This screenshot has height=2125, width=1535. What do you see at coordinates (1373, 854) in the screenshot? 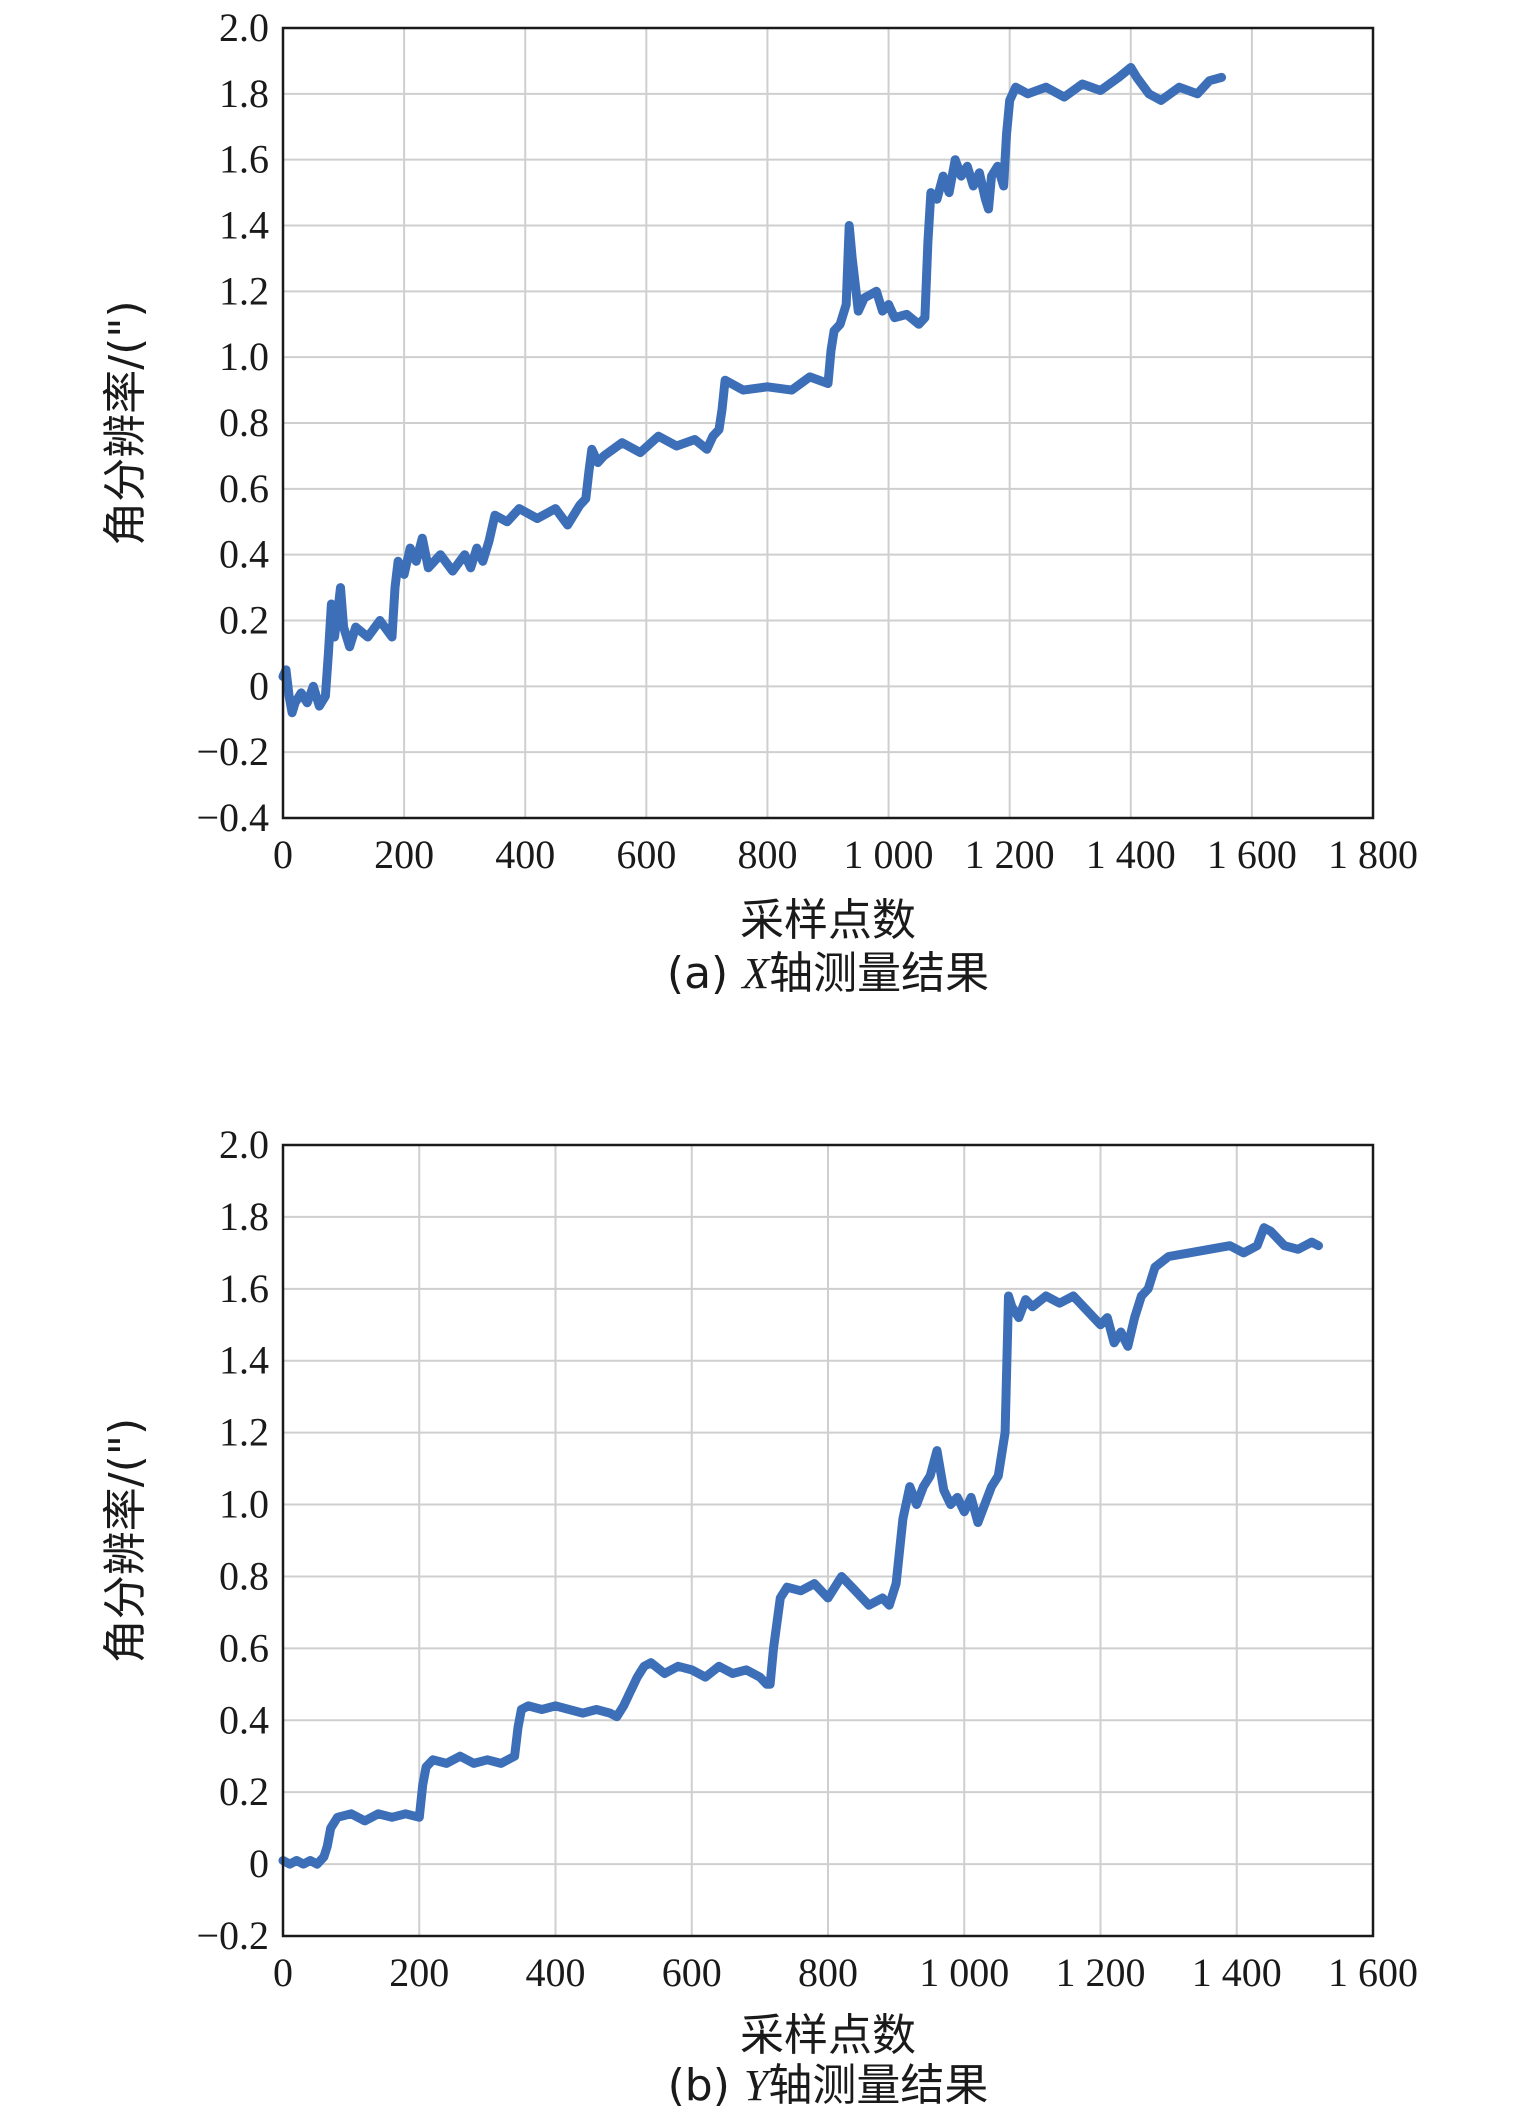
I see `x-tick-label: 1 800` at bounding box center [1373, 854].